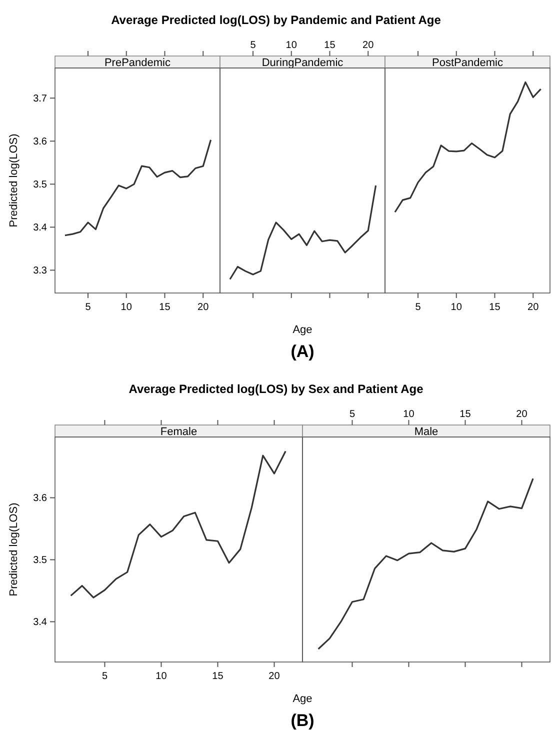 This screenshot has width=552, height=730. What do you see at coordinates (302, 720) in the screenshot?
I see `text: (B)` at bounding box center [302, 720].